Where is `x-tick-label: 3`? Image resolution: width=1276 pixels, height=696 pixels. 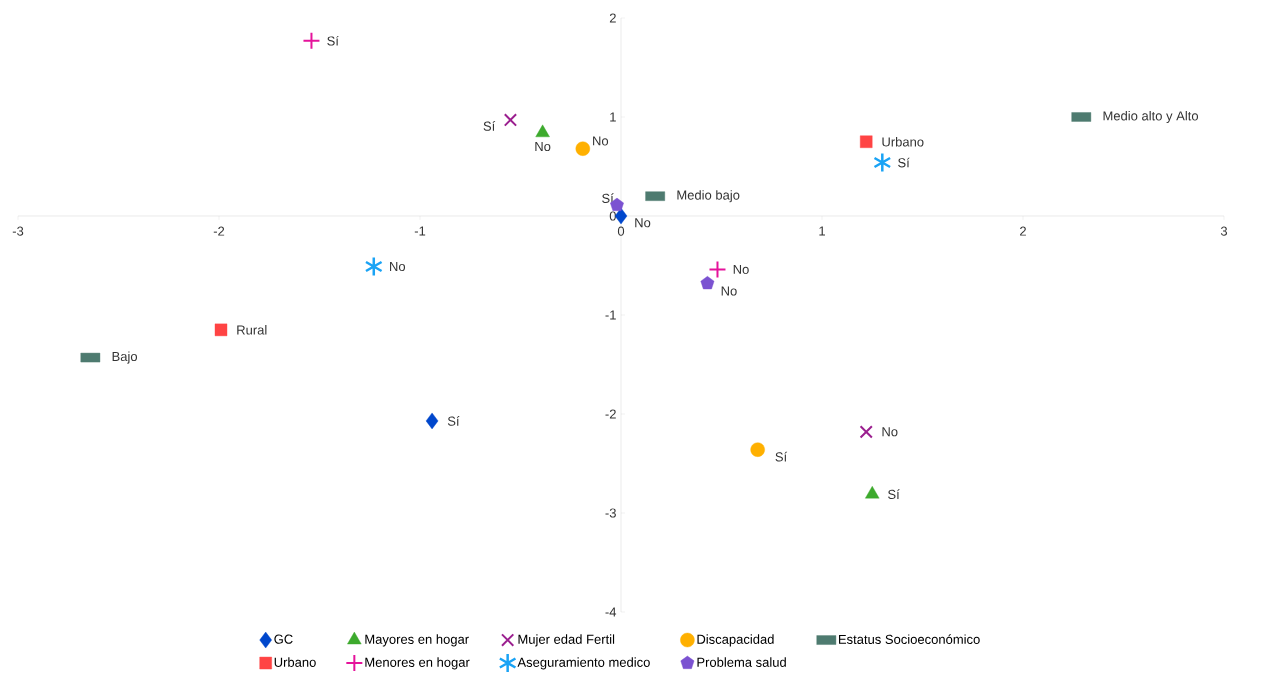
x-tick-label: 3 is located at coordinates (1224, 231).